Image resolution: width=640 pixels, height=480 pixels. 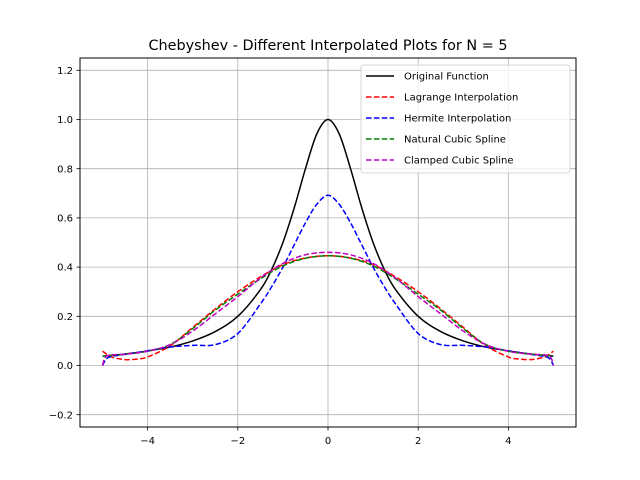 I want to click on legend-box, so click(x=465, y=119).